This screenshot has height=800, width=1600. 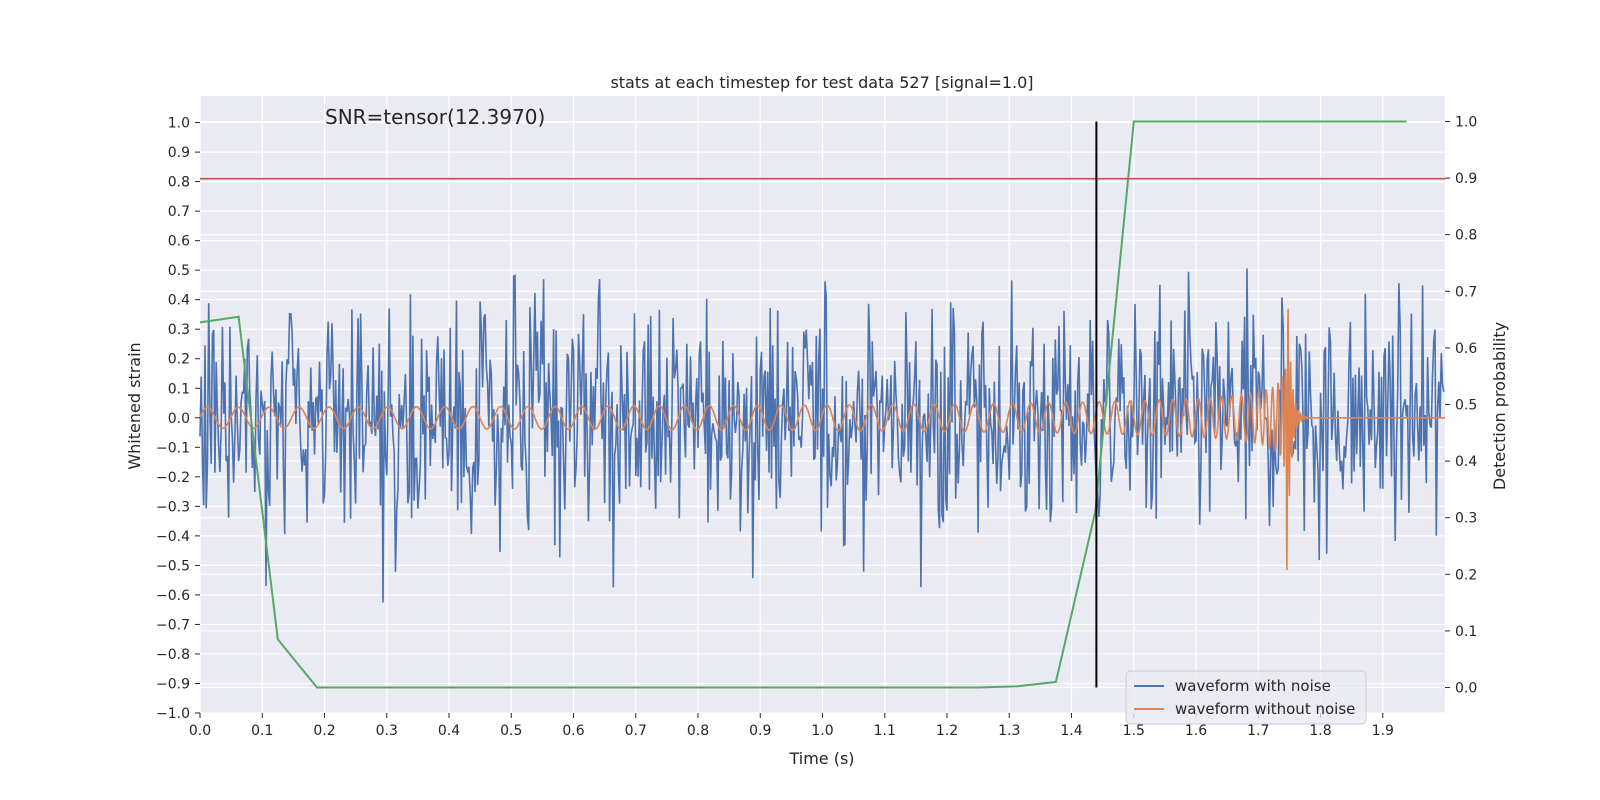 What do you see at coordinates (1499, 406) in the screenshot?
I see `y-right-axis-label: Detection probability` at bounding box center [1499, 406].